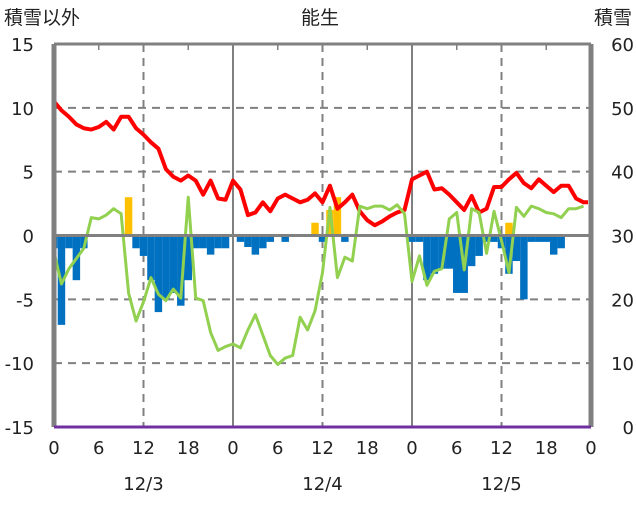  I want to click on date-label: 12/5, so click(501, 484).